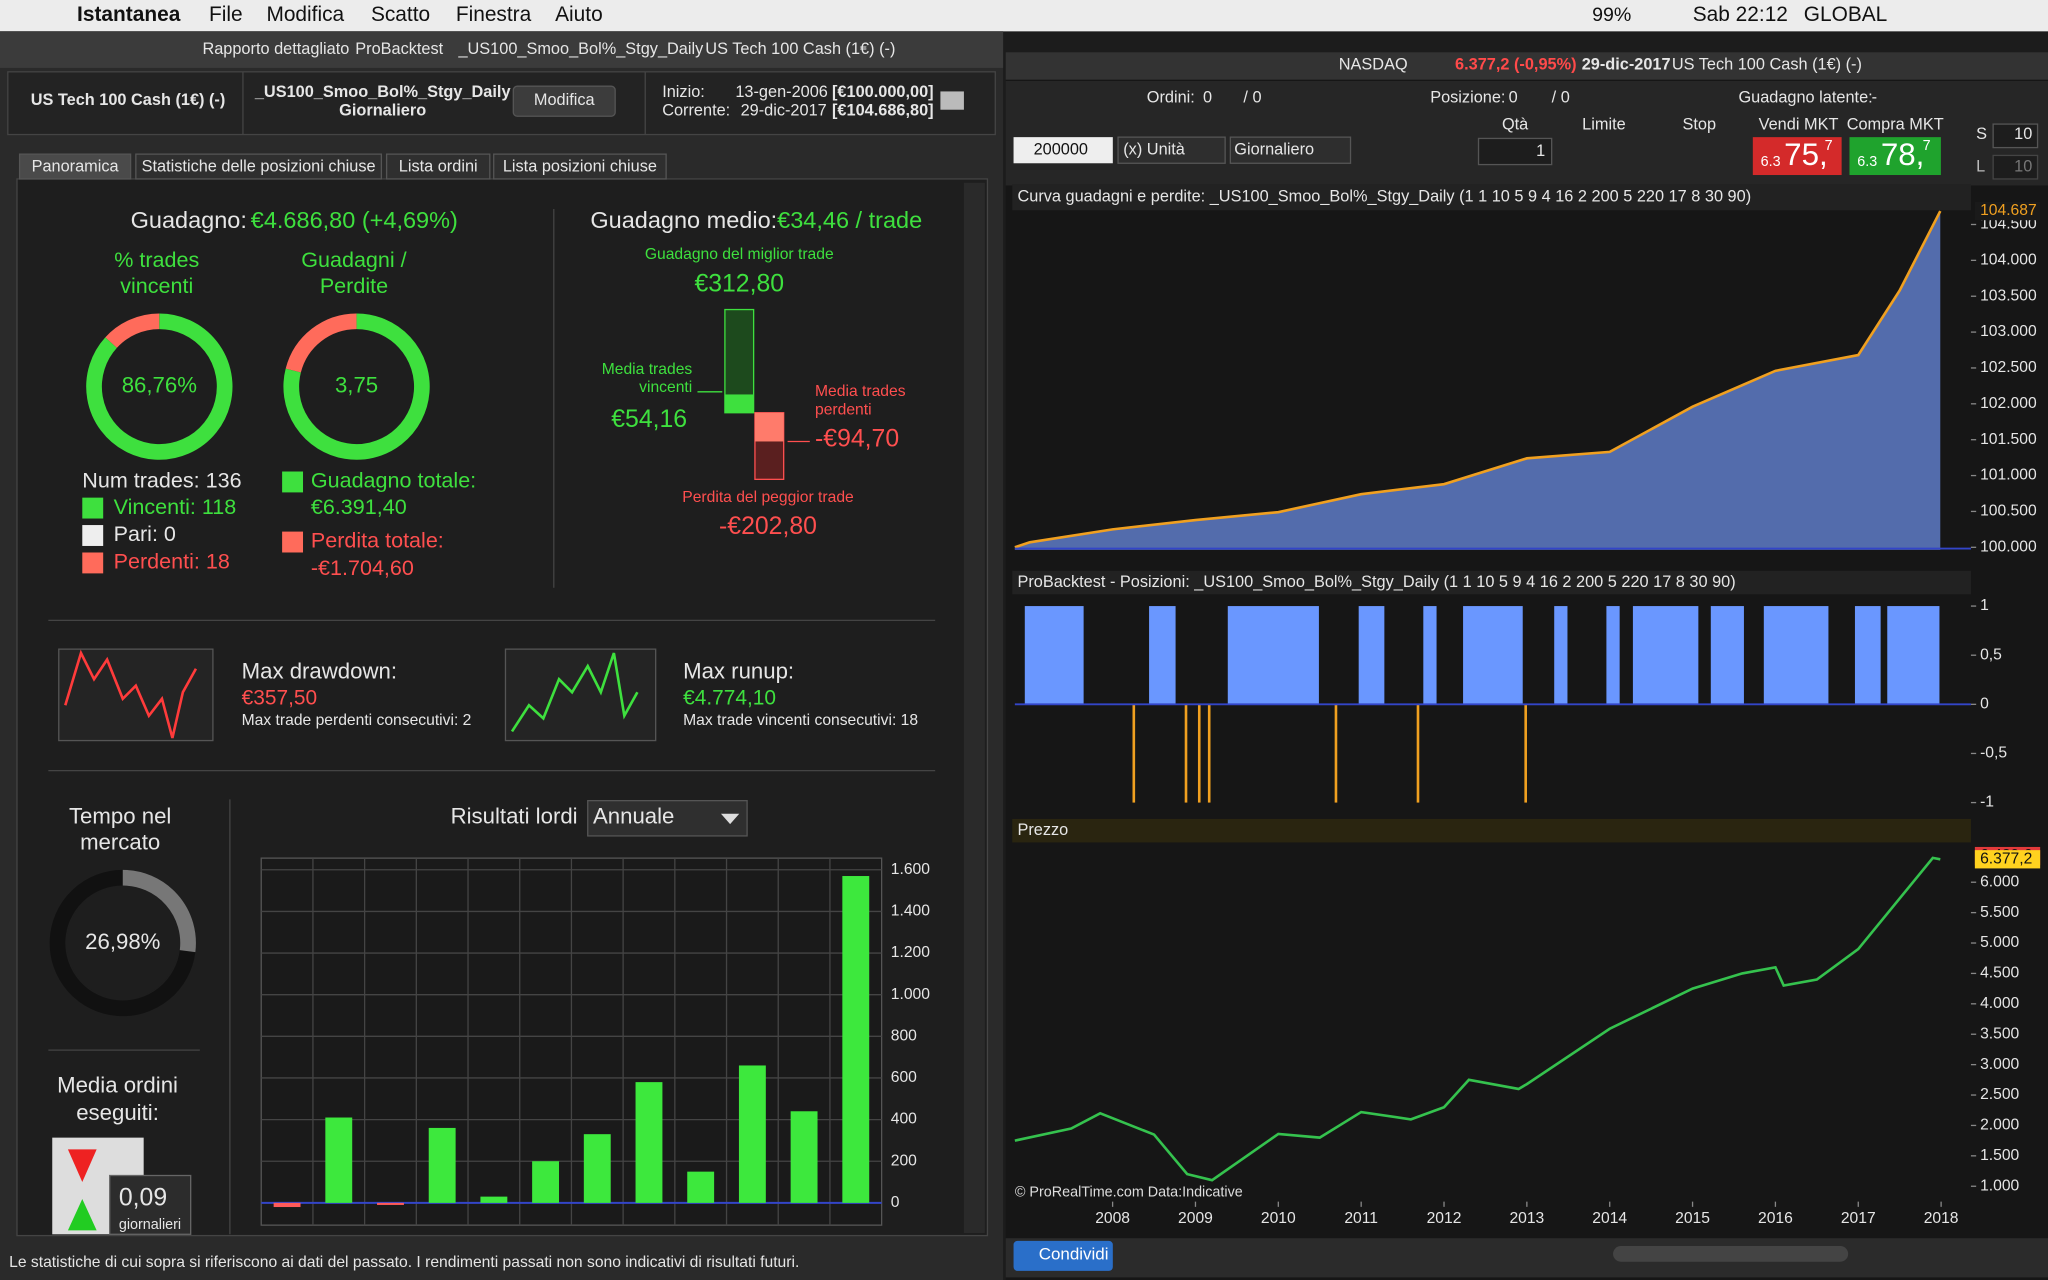 This screenshot has height=1280, width=2048. Describe the element at coordinates (910, 911) in the screenshot. I see `y-tick-label: 1.400` at that location.